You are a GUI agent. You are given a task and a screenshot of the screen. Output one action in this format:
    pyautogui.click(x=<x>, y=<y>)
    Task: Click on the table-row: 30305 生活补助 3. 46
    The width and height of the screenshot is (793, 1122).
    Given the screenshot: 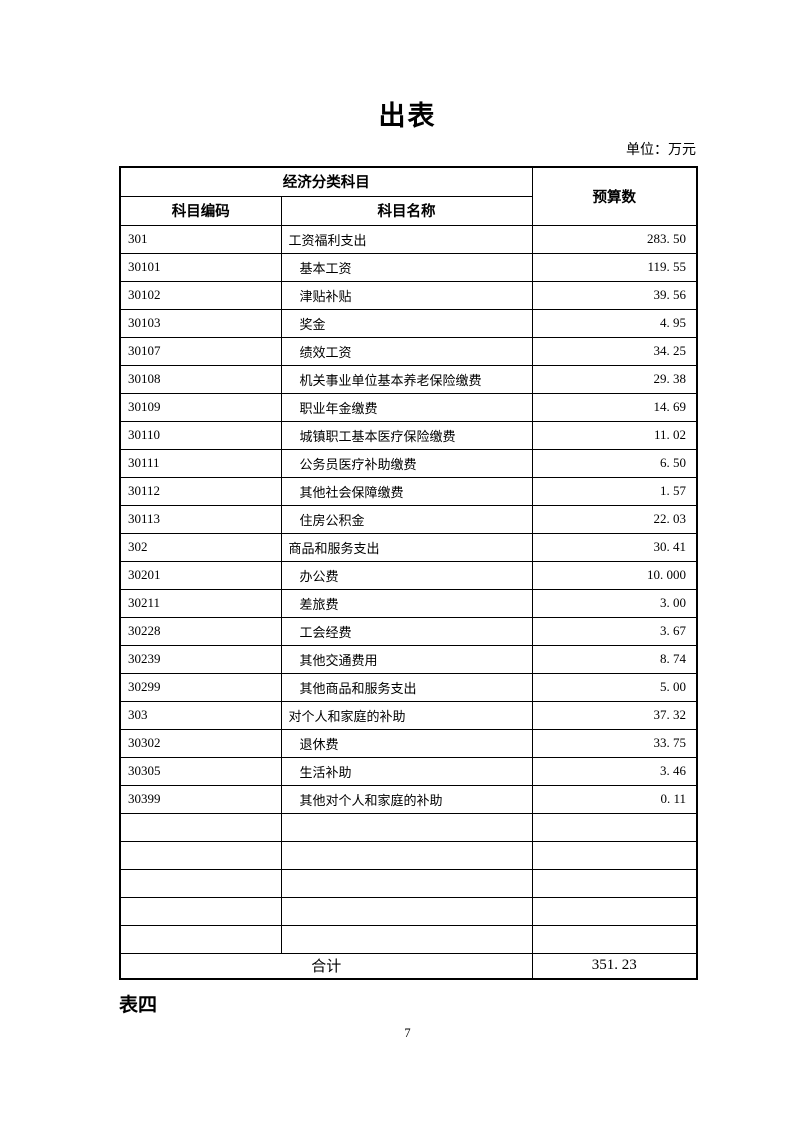 What is the action you would take?
    pyautogui.click(x=408, y=771)
    